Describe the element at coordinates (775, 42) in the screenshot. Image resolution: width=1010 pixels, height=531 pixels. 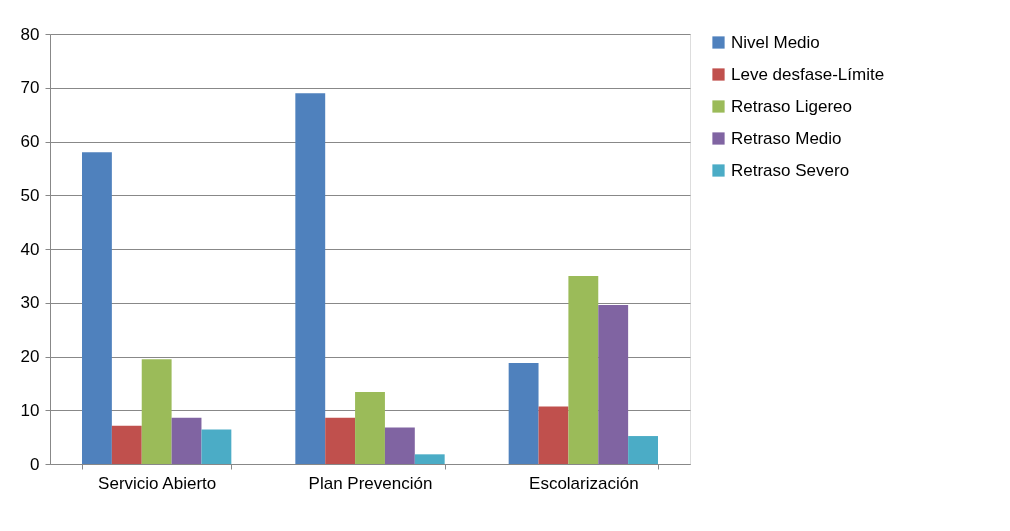
I see `legend-label: Nivel Medio` at that location.